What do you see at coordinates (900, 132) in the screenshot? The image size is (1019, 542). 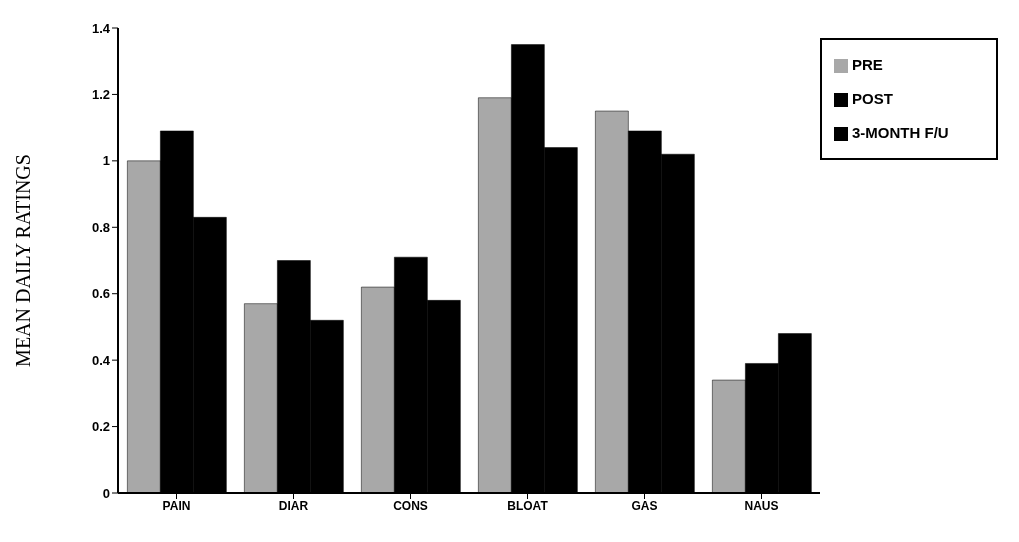 I see `legend-label: 3-MONTH F/U` at bounding box center [900, 132].